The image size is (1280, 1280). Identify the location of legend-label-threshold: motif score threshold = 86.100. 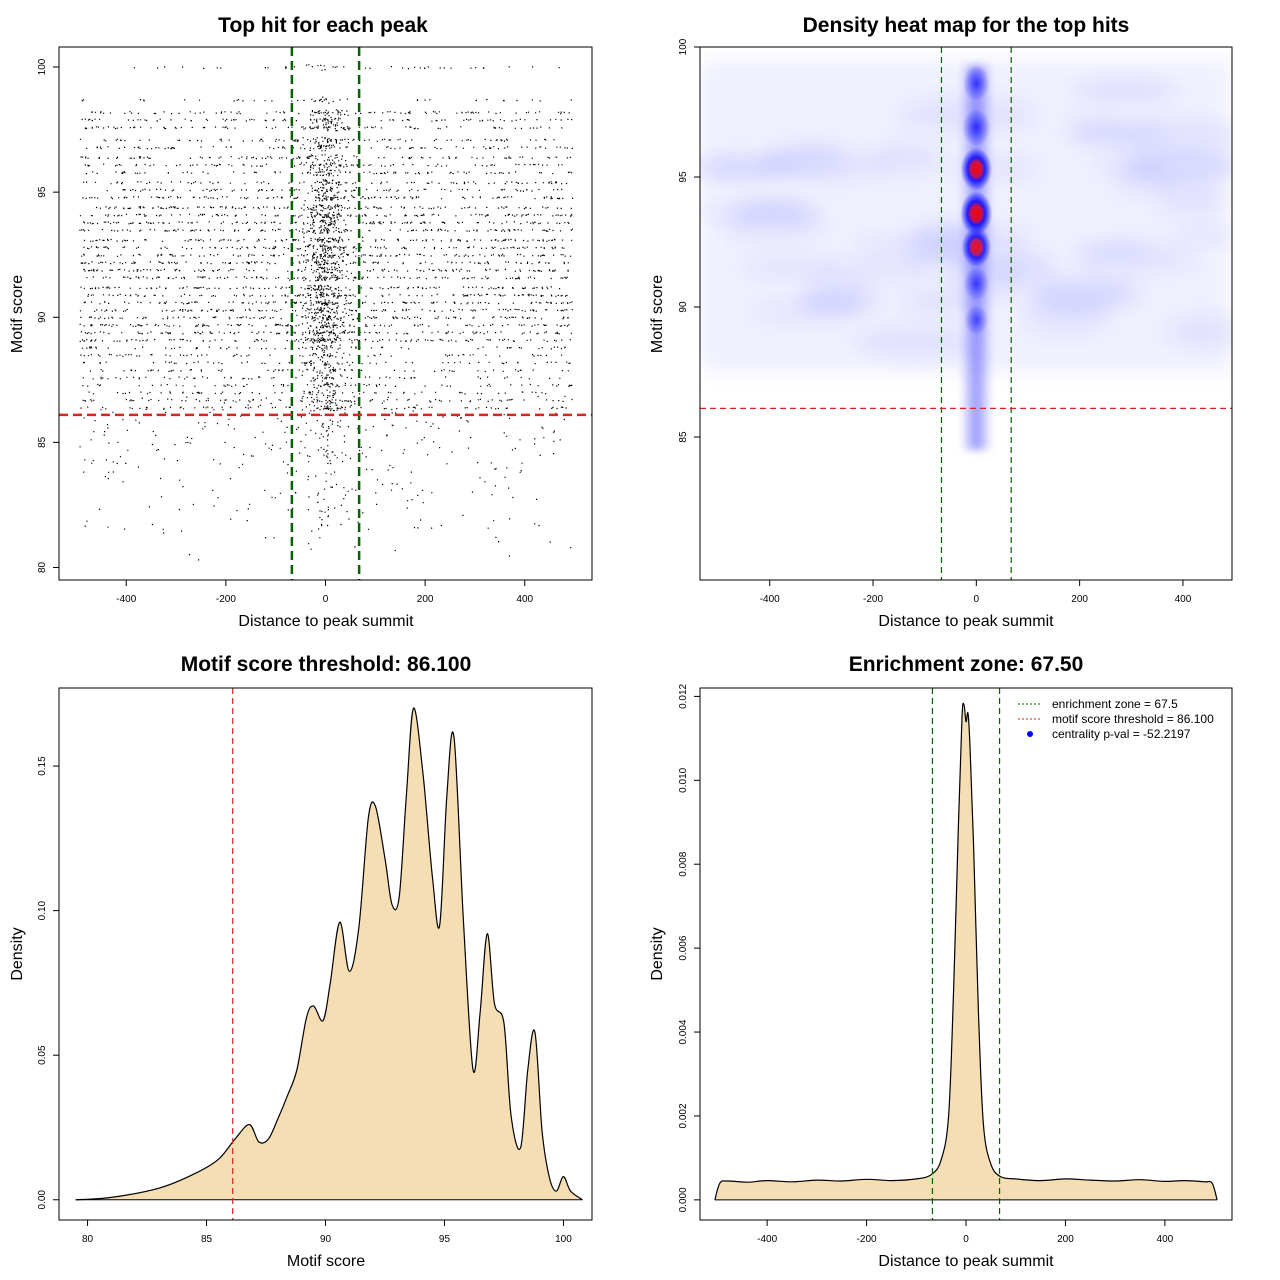
(1133, 719).